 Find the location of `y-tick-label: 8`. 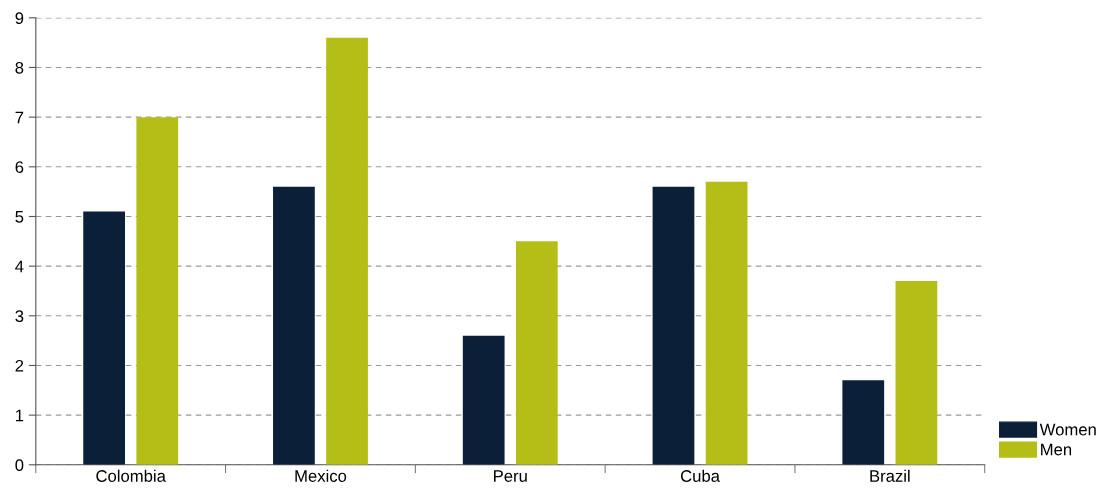

y-tick-label: 8 is located at coordinates (19, 67).